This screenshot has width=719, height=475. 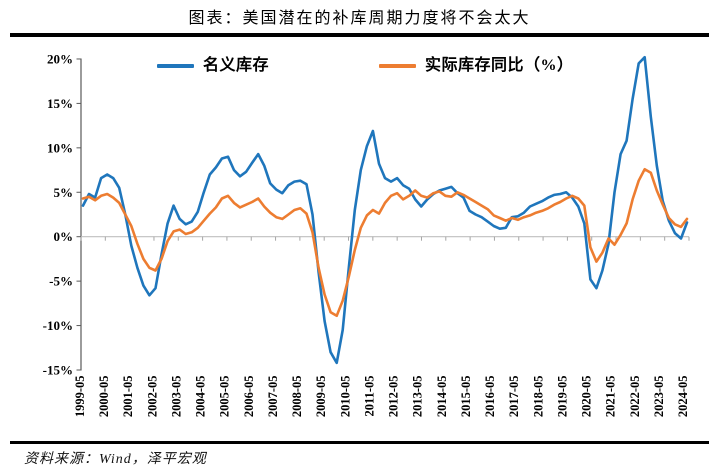 I want to click on x-tick-label: 1999-05, so click(x=80, y=397).